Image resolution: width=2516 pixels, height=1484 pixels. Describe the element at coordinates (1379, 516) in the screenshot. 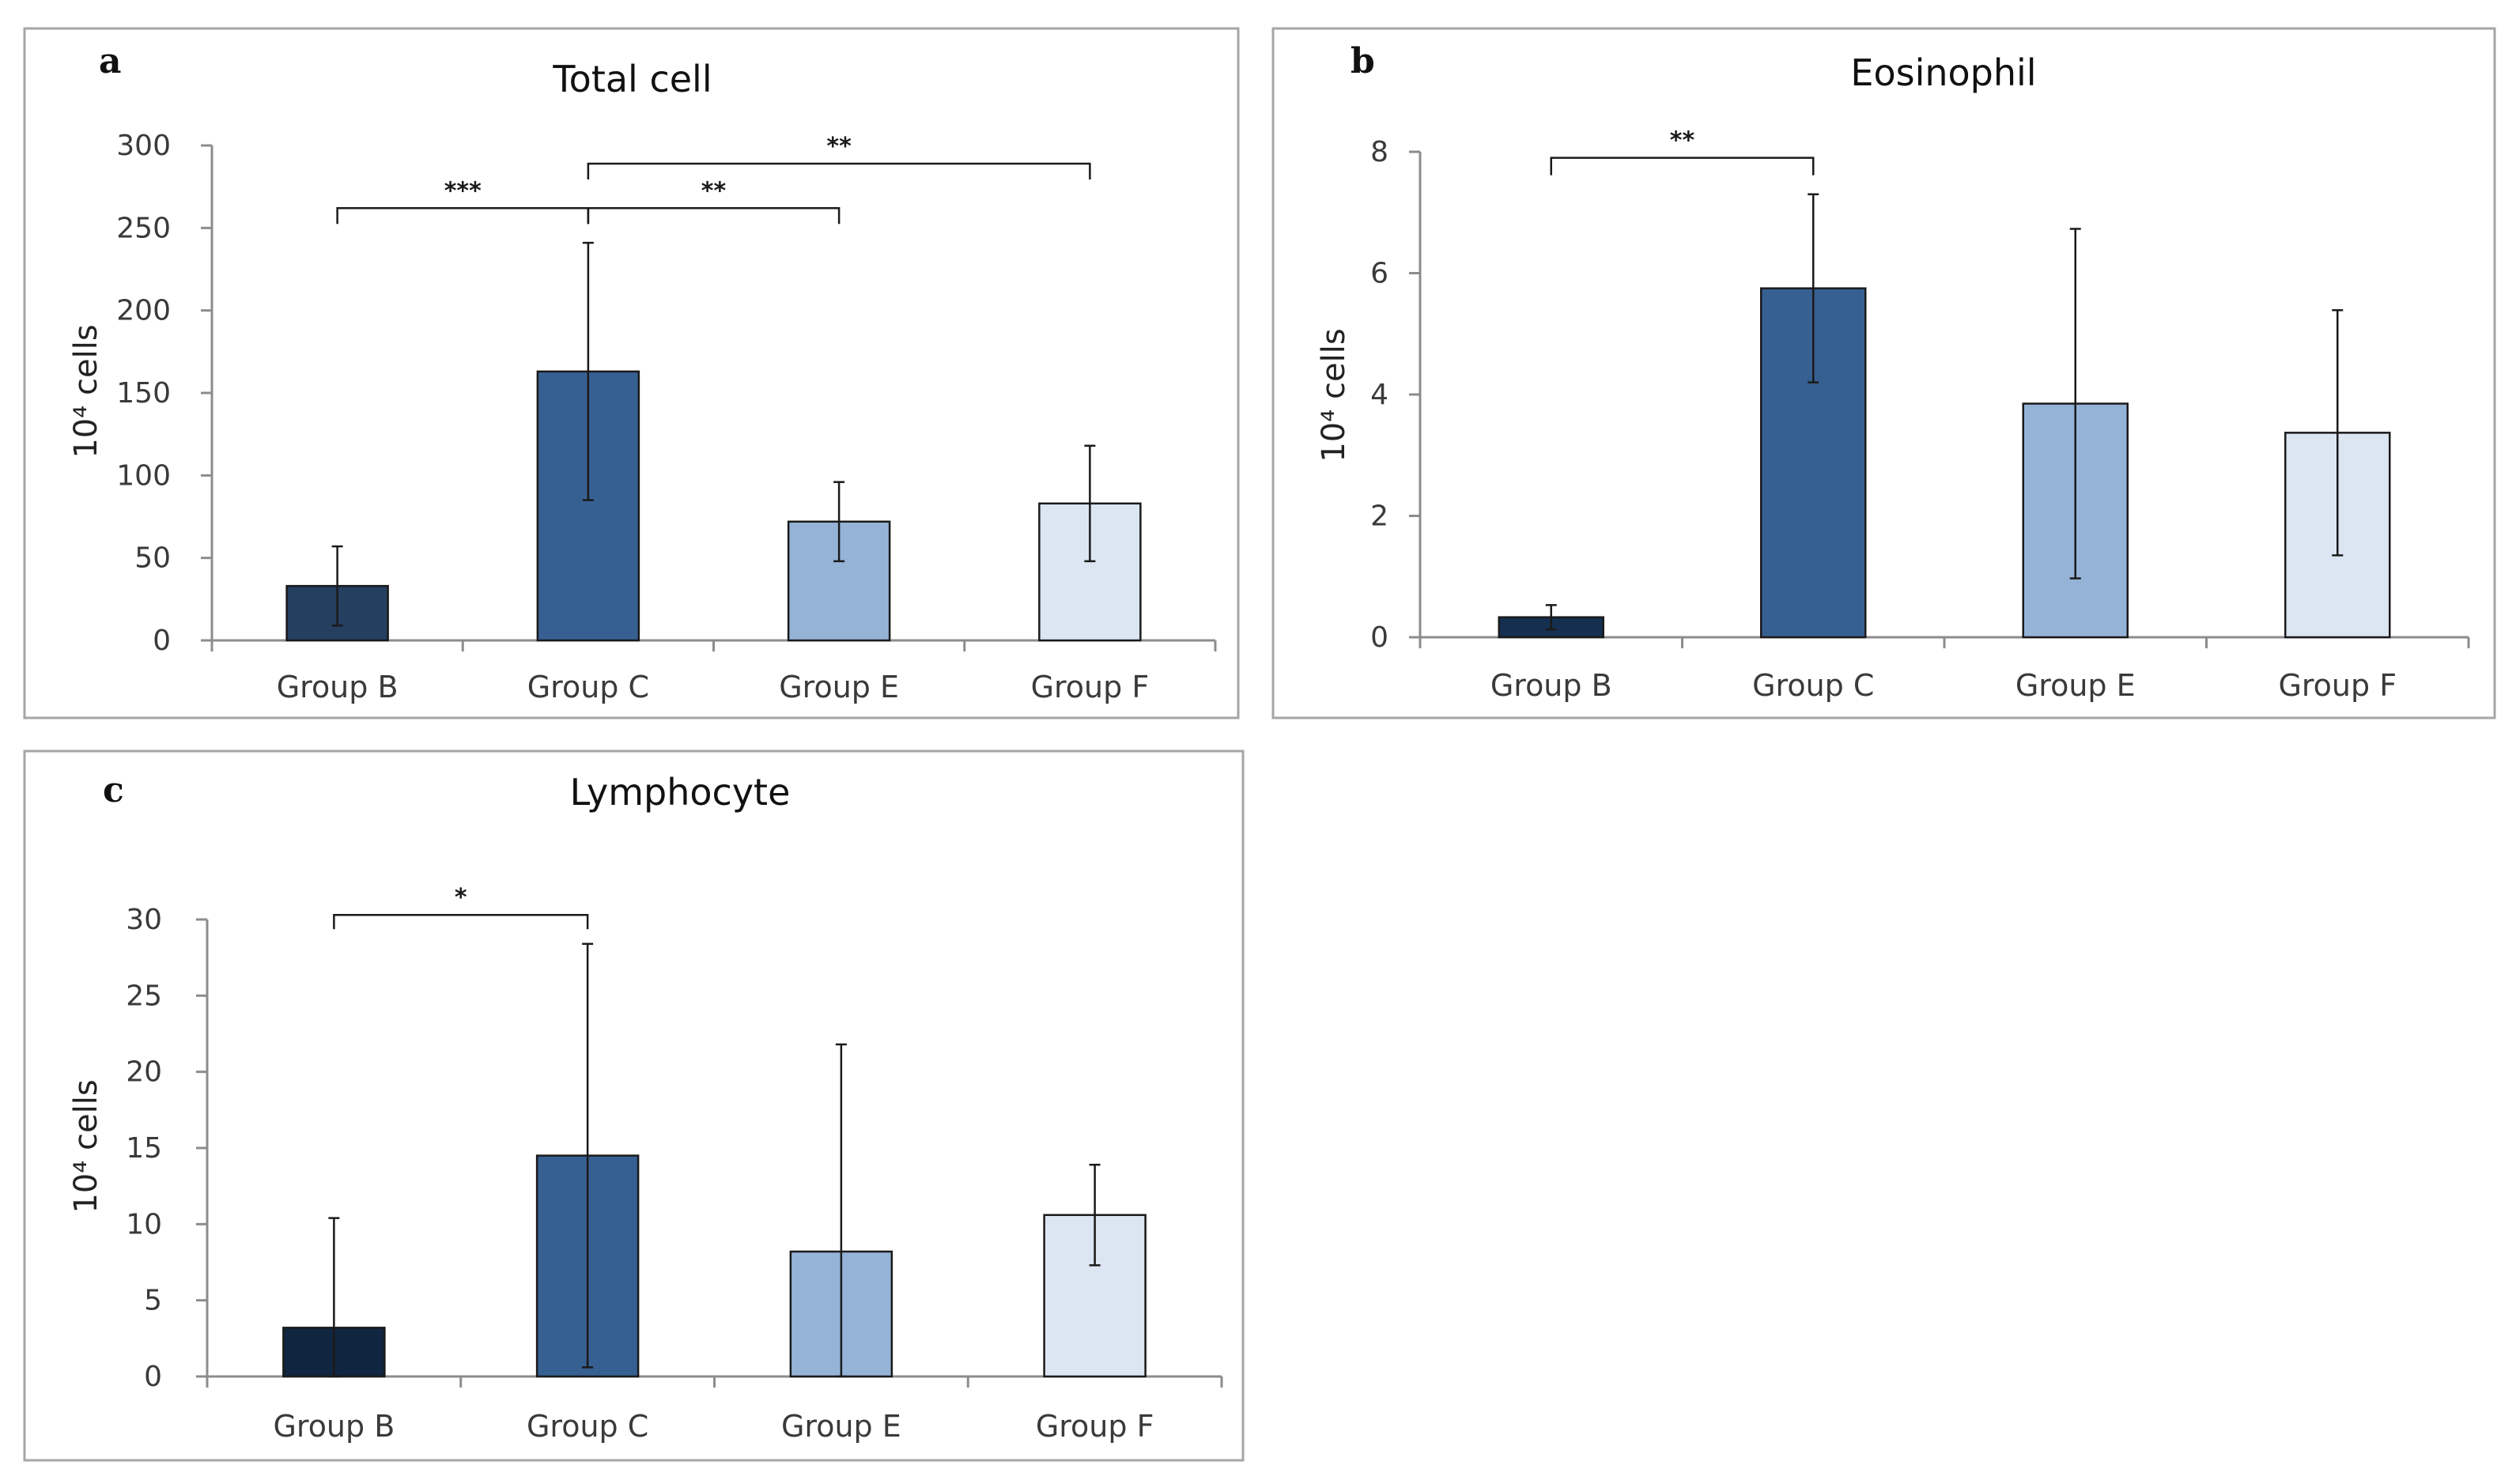

I see `y-tick-label: 2` at that location.